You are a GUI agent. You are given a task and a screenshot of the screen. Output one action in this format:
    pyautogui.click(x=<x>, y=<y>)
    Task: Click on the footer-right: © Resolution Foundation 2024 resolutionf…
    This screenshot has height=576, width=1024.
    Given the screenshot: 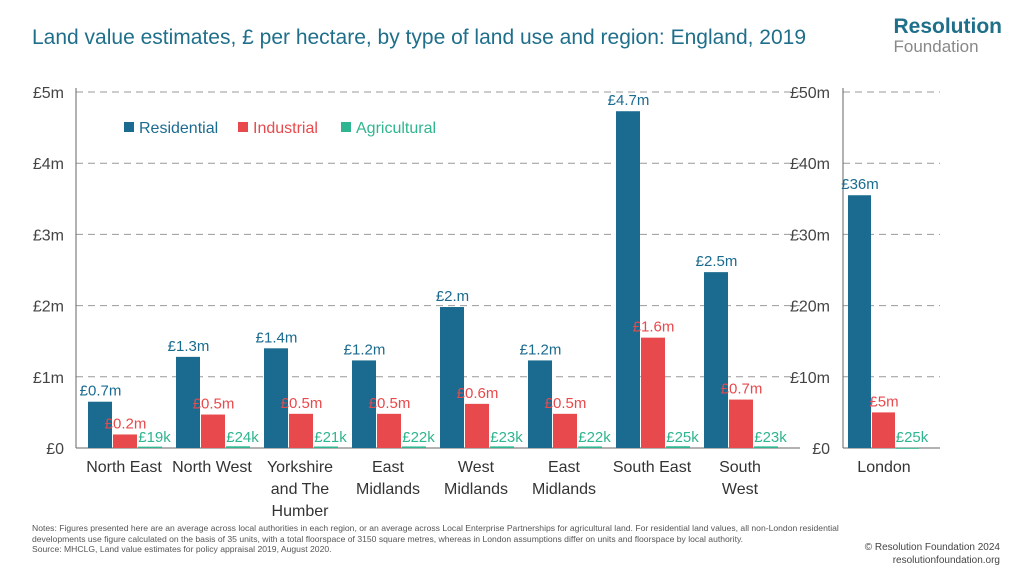 What is the action you would take?
    pyautogui.click(x=932, y=554)
    